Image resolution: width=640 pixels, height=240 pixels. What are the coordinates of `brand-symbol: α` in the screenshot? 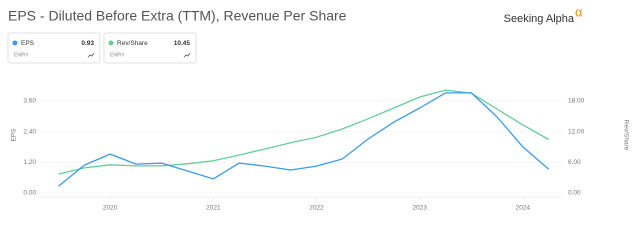 It's located at (579, 11).